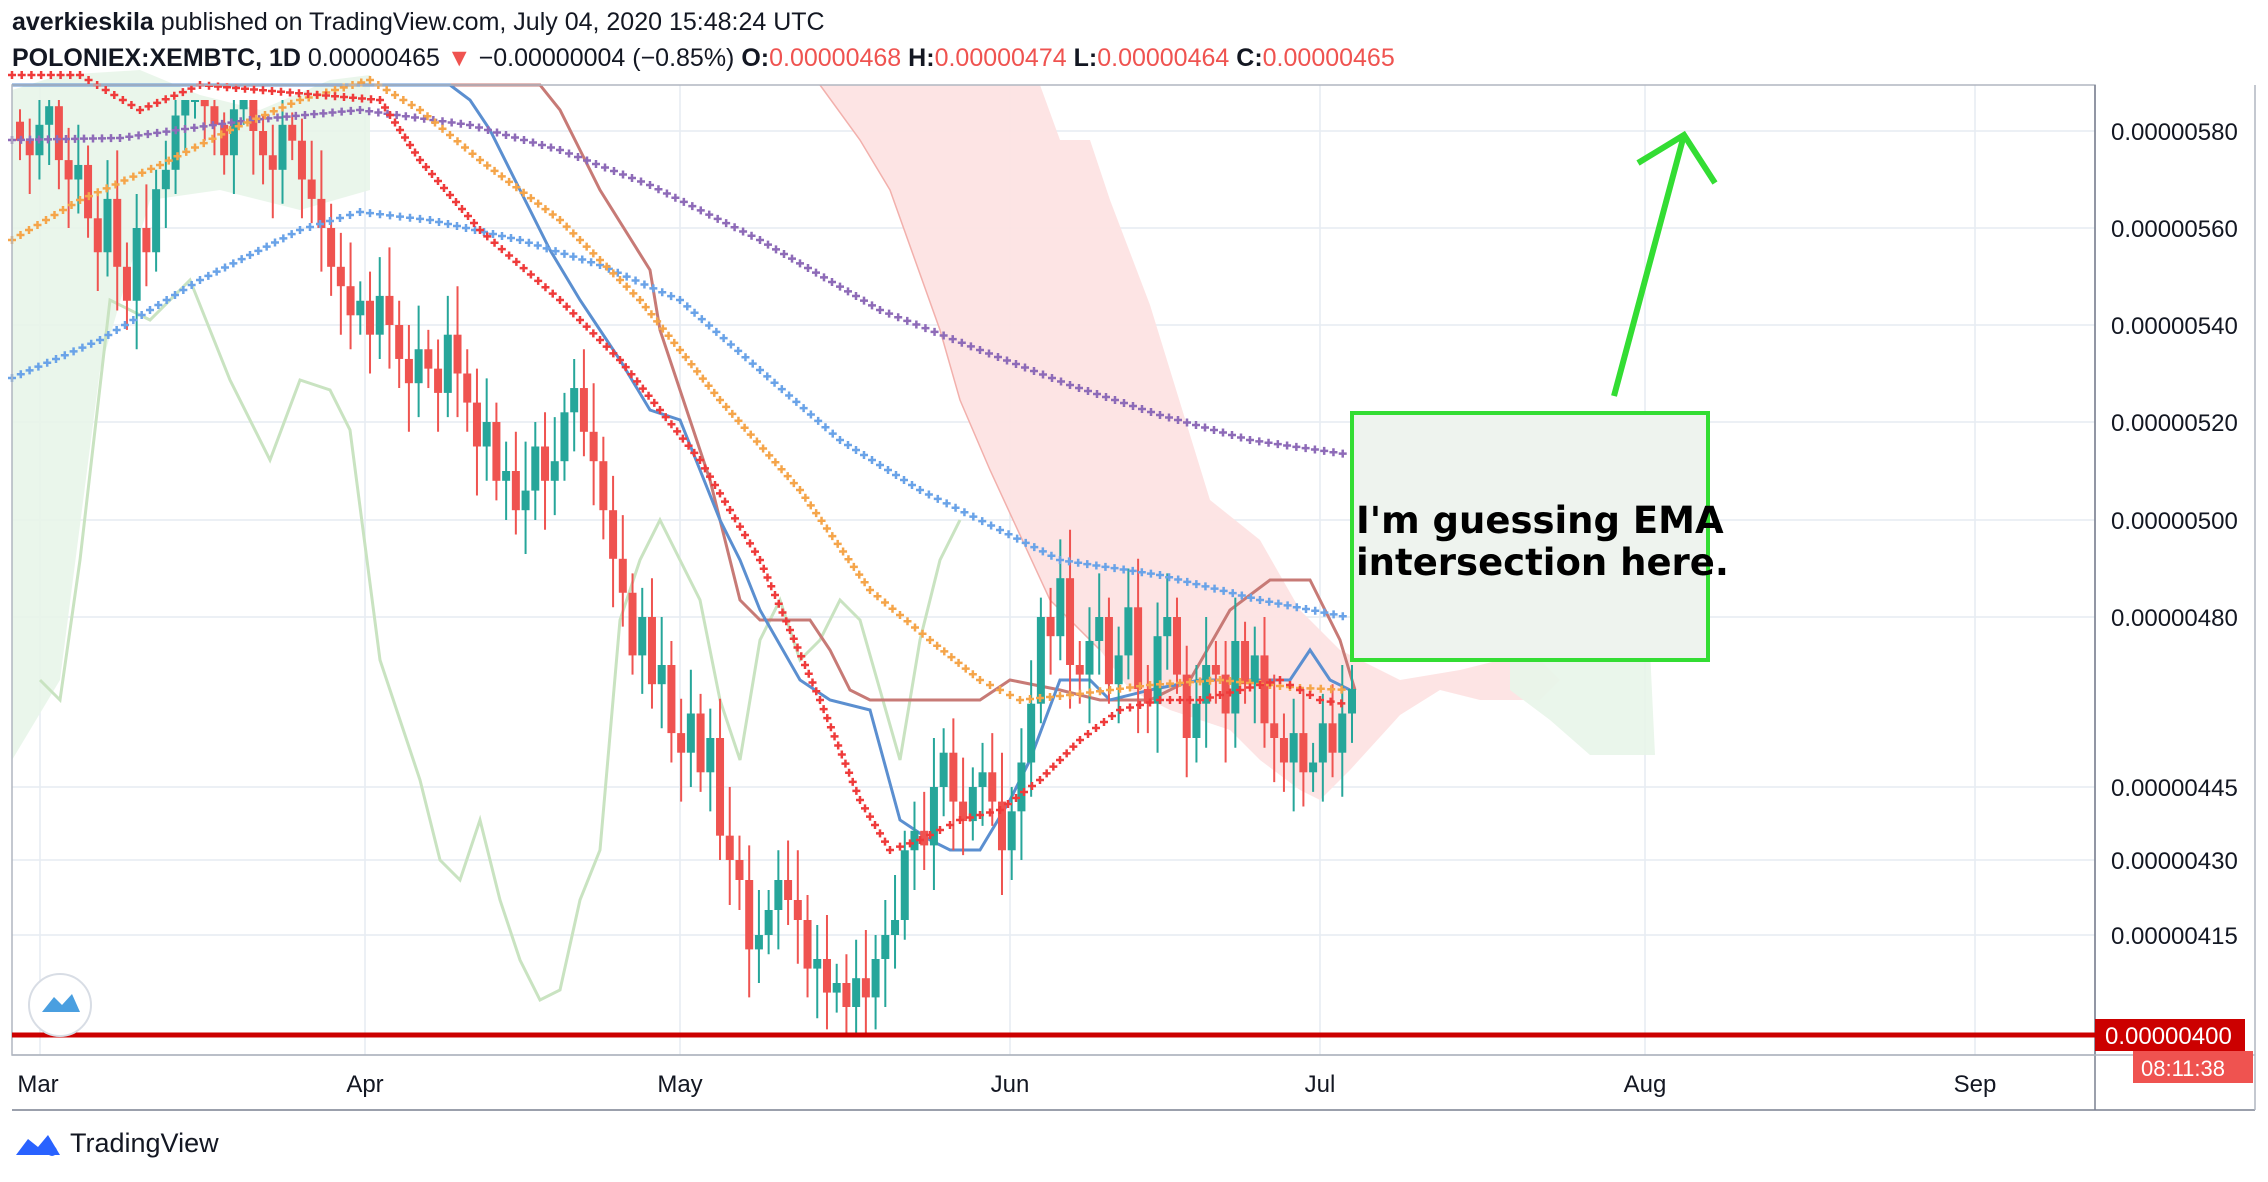 Image resolution: width=2268 pixels, height=1182 pixels. Describe the element at coordinates (2174, 861) in the screenshot. I see `y-tick-label: 0.00000430` at that location.